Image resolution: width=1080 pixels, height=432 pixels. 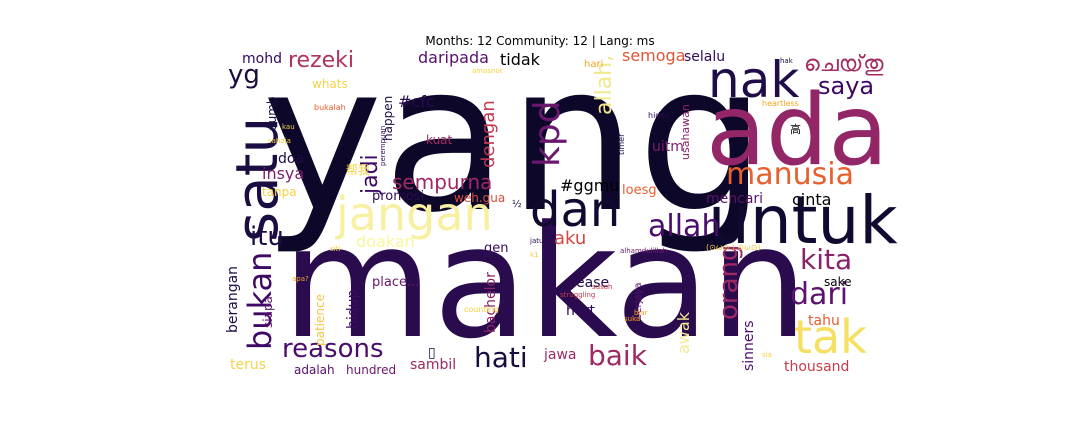 I want to click on word-cloud-word: ചെയ്‌തു, so click(x=844, y=64).